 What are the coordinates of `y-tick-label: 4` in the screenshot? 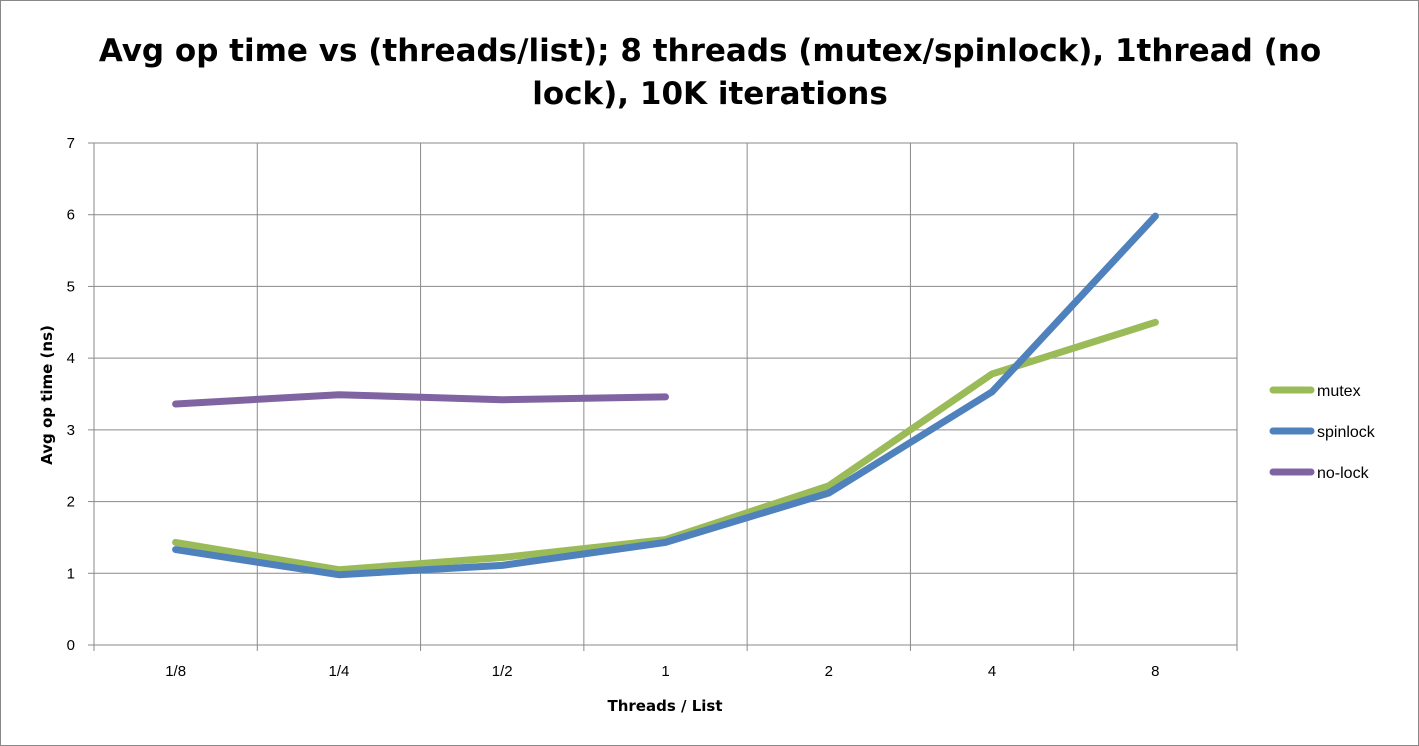 It's located at (71, 358).